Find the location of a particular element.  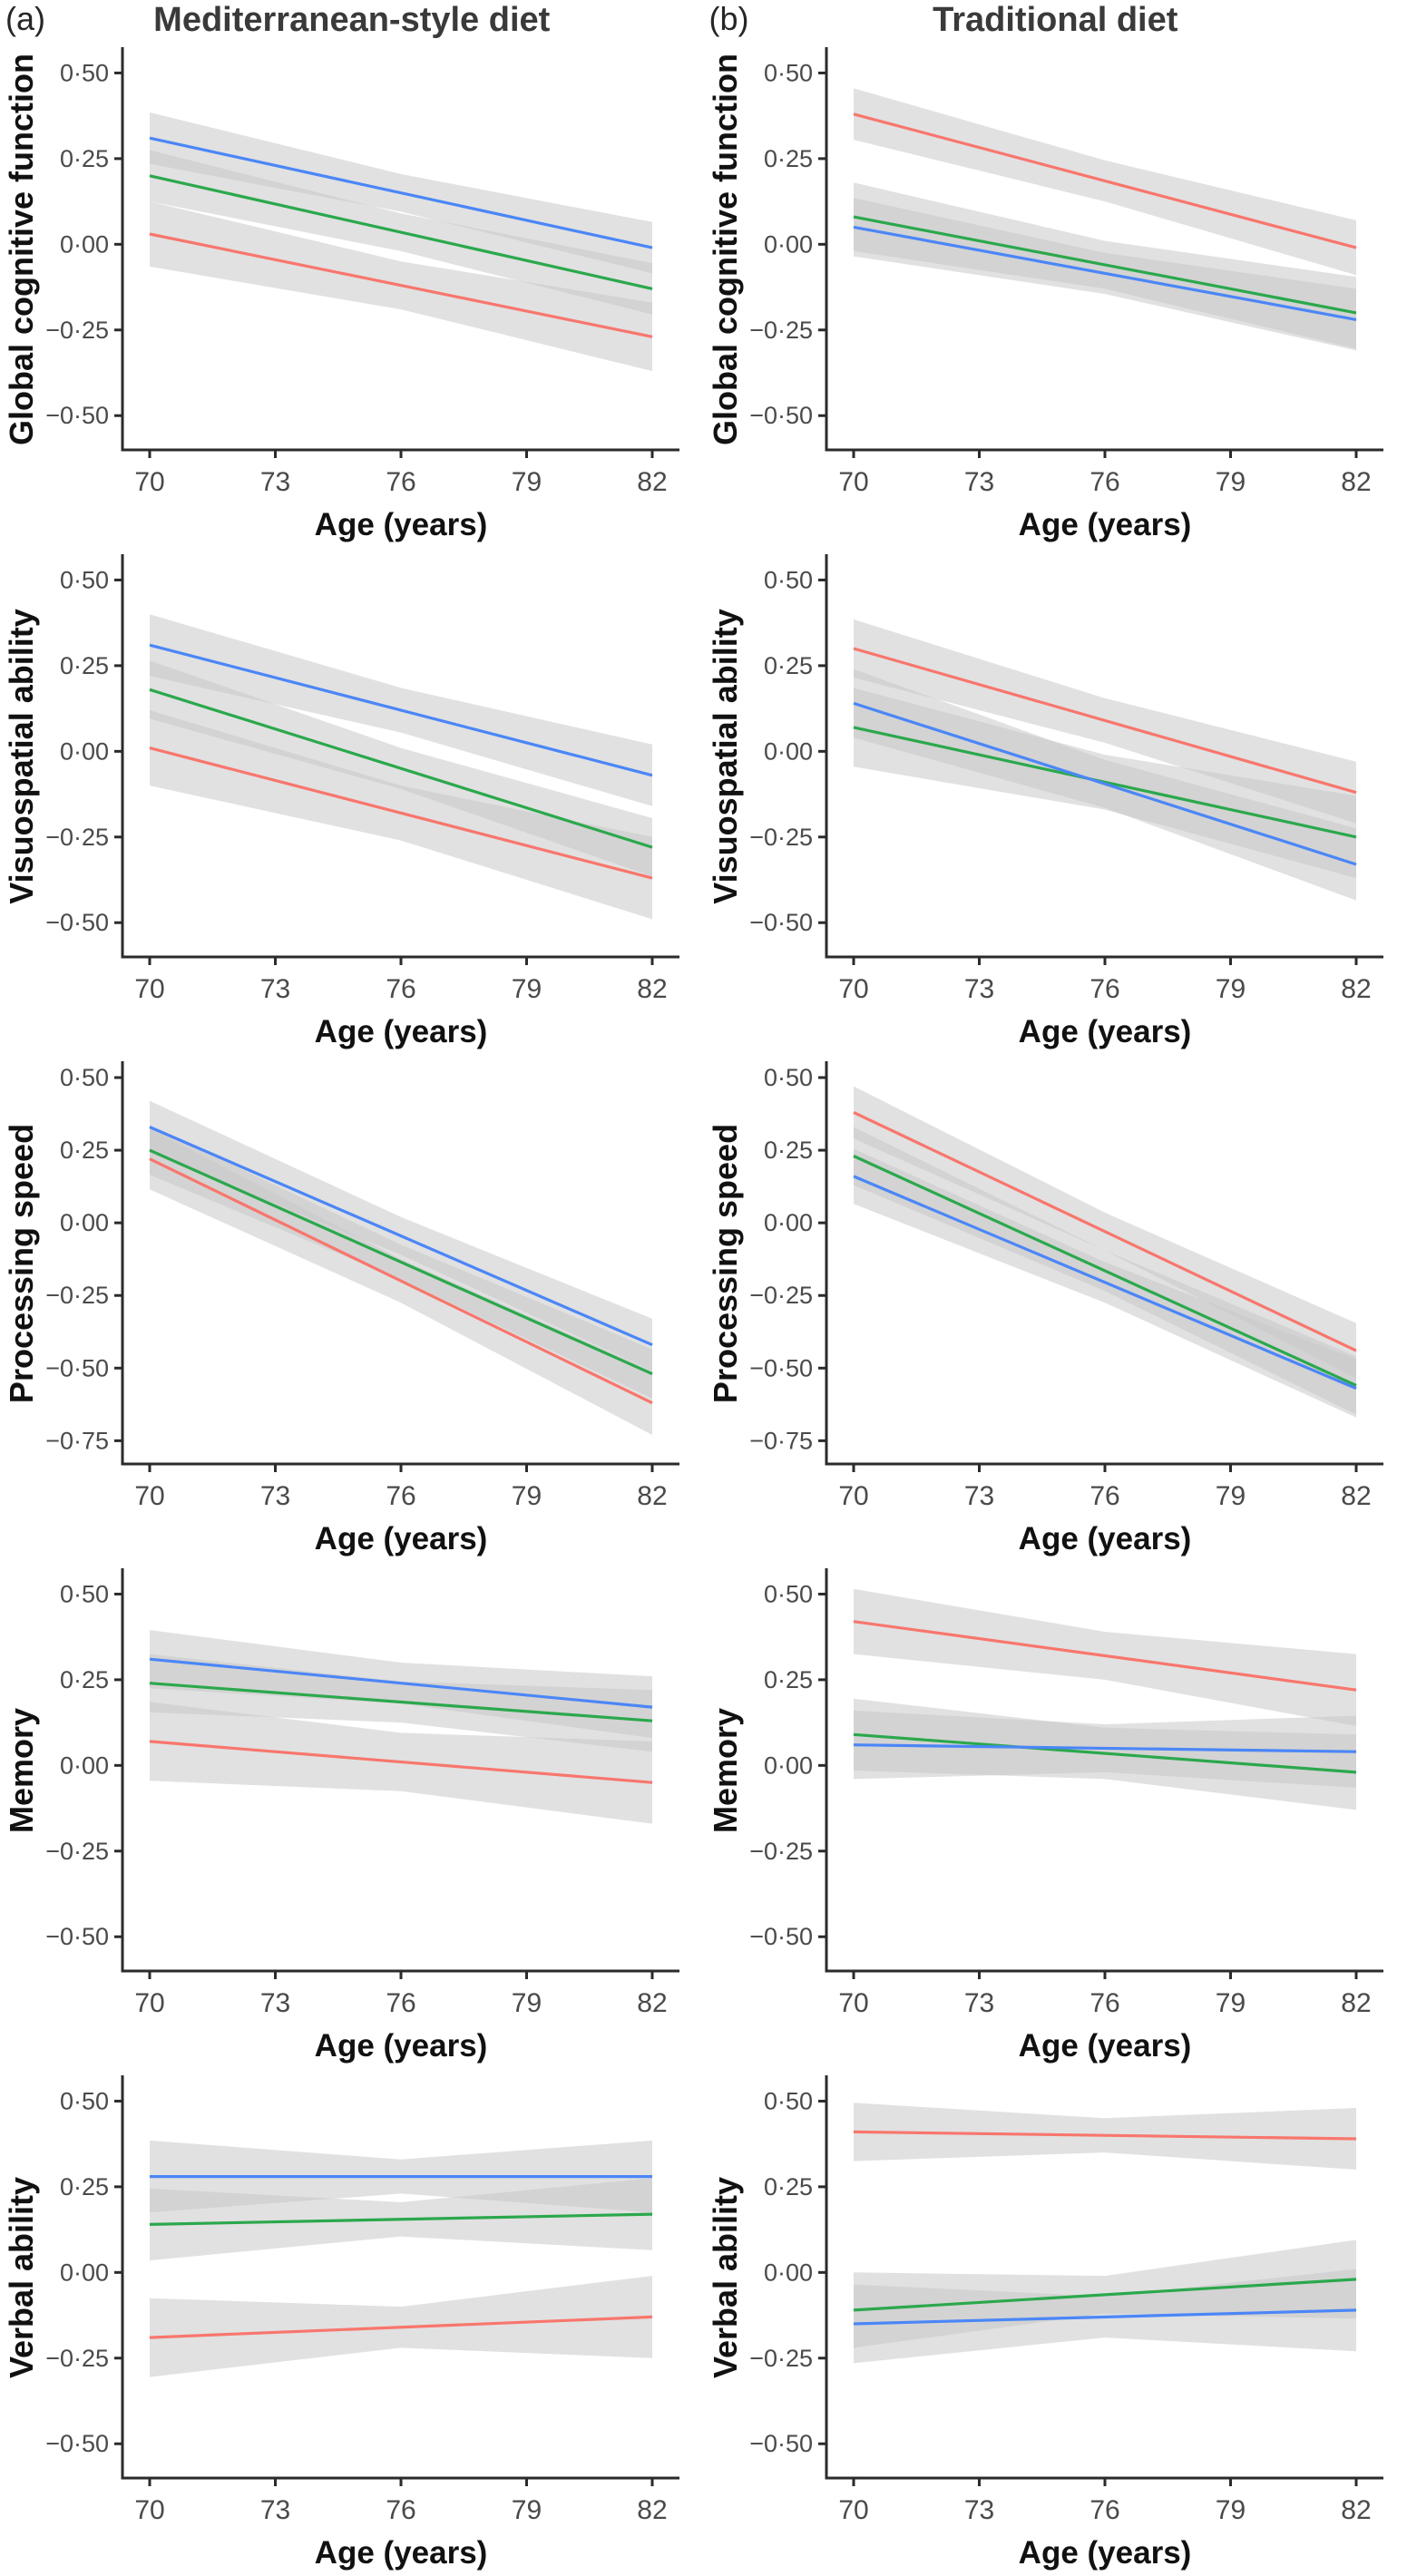

column-title-traditional: Traditional diet is located at coordinates (1055, 20).